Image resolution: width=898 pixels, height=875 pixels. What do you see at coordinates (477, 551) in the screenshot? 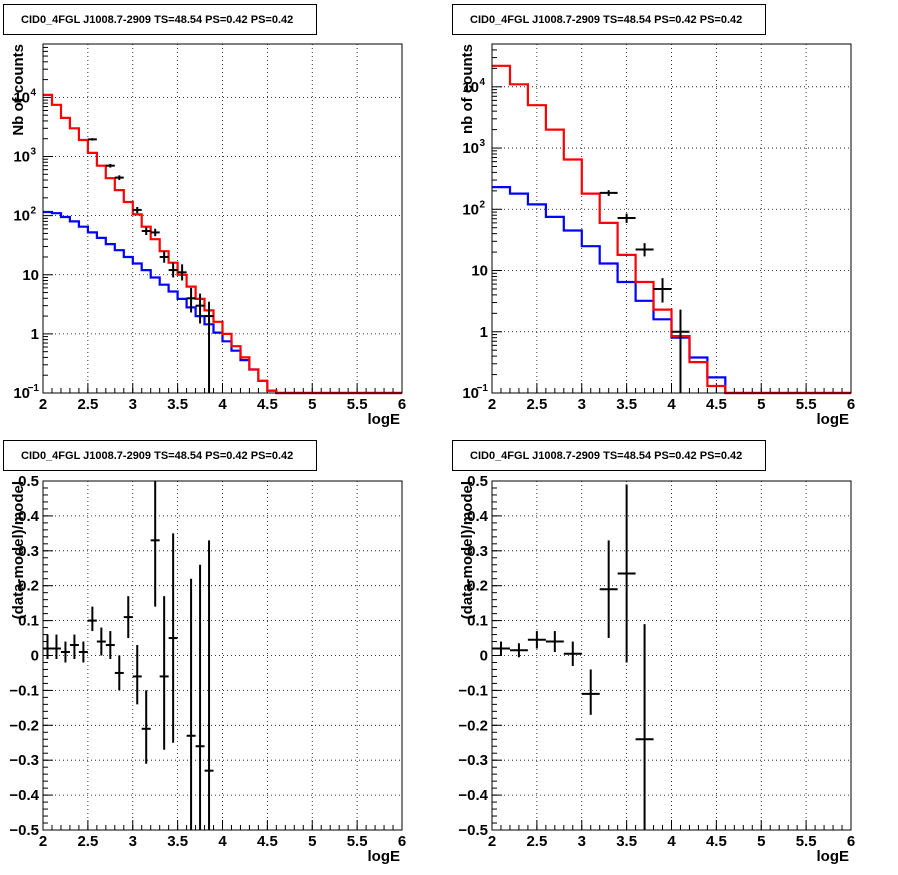
I see `y-tick-label: 0.3` at bounding box center [477, 551].